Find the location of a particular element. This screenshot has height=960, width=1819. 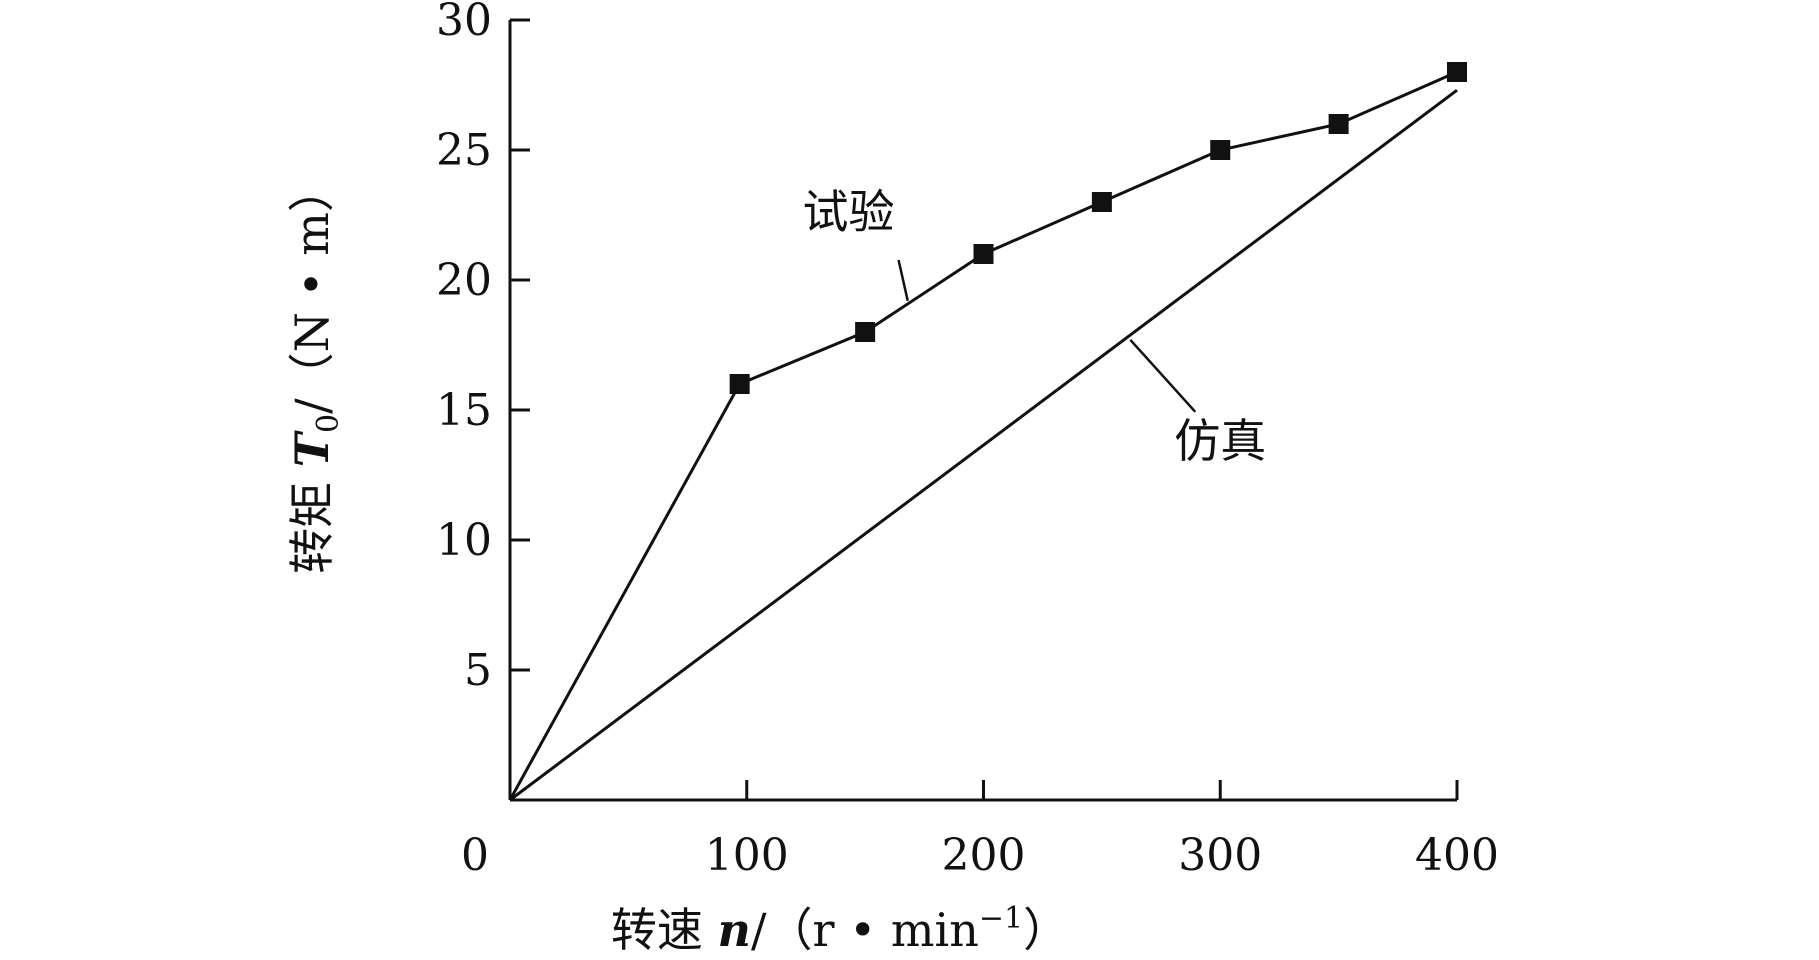

y-tick-label: 30 is located at coordinates (464, 23).